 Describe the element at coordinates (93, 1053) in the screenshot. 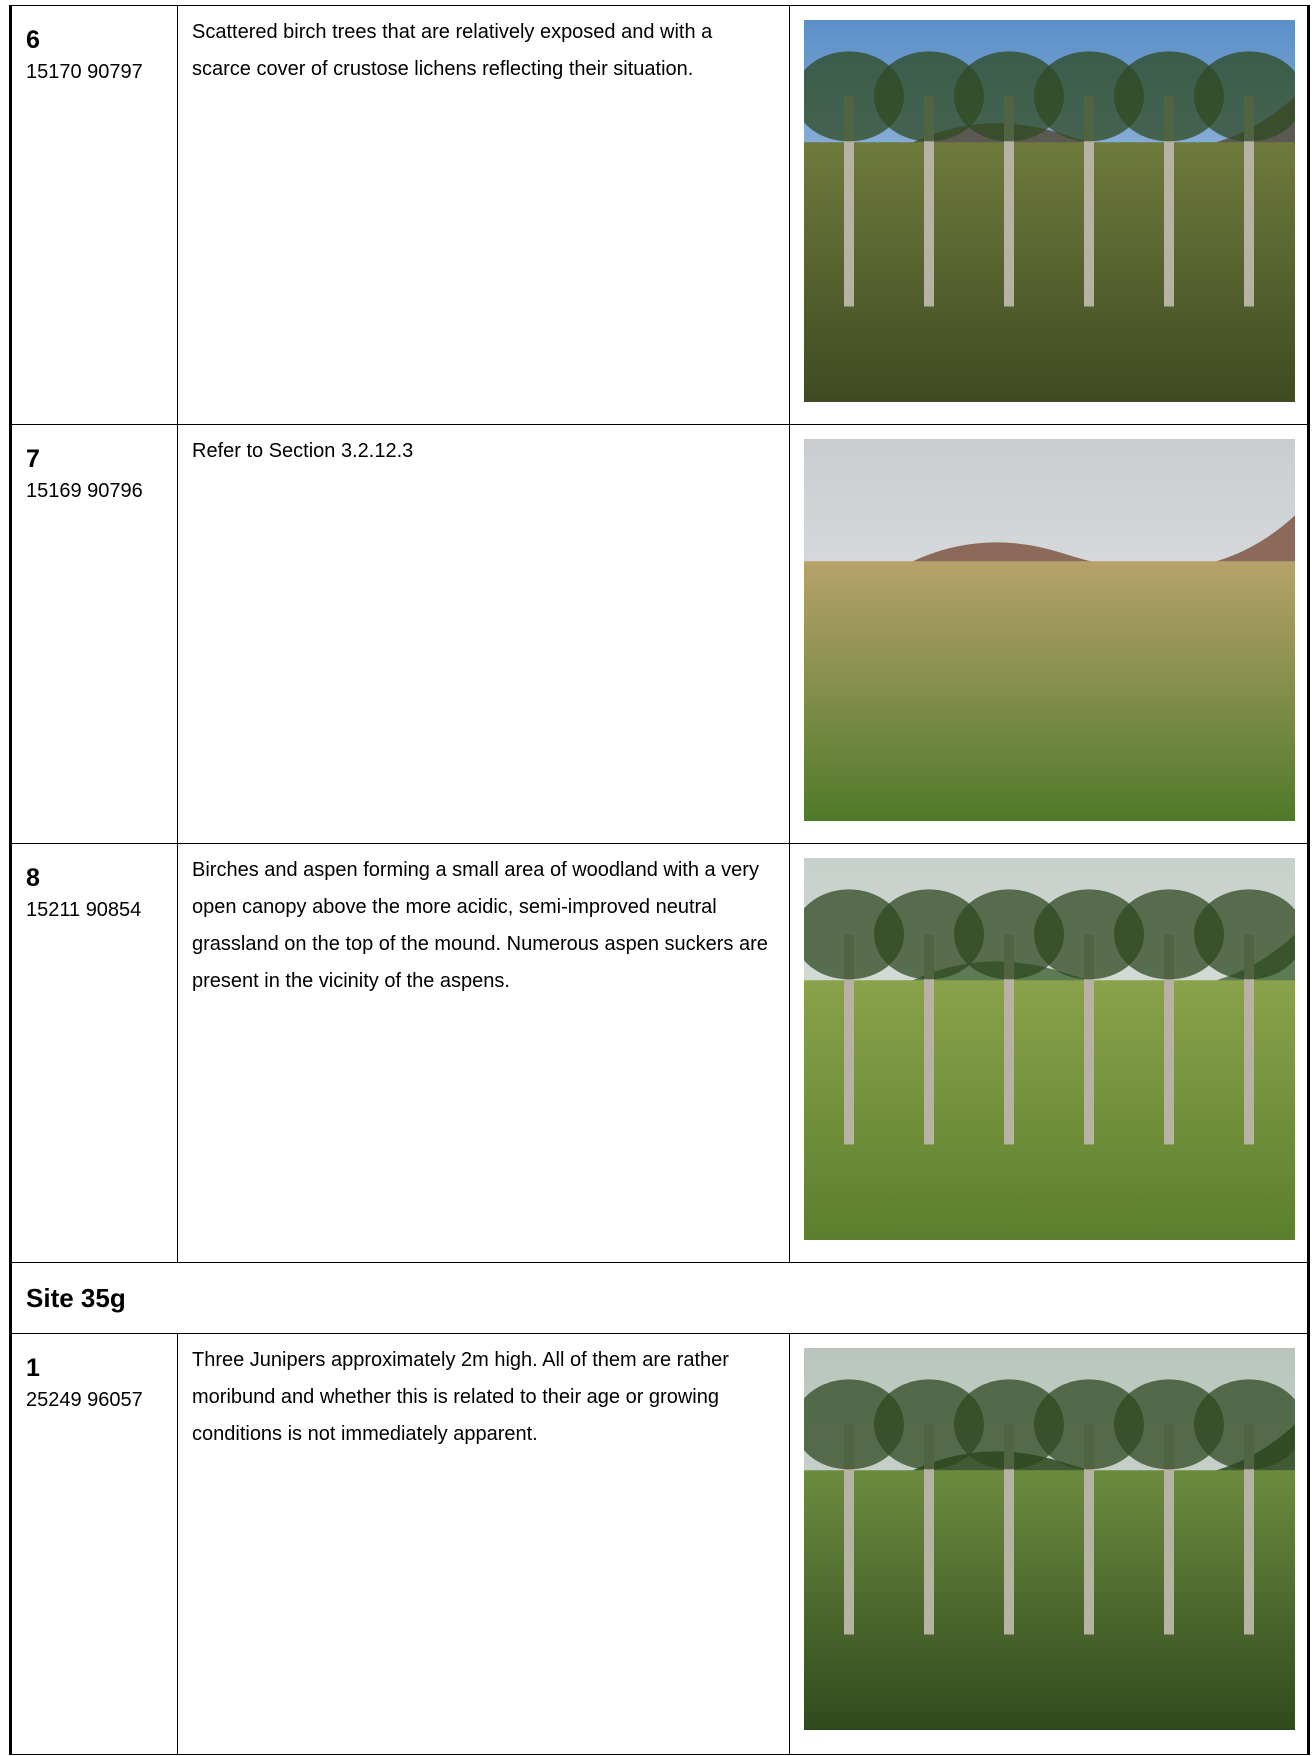

I see `id-cell: 8 15211 90854` at that location.